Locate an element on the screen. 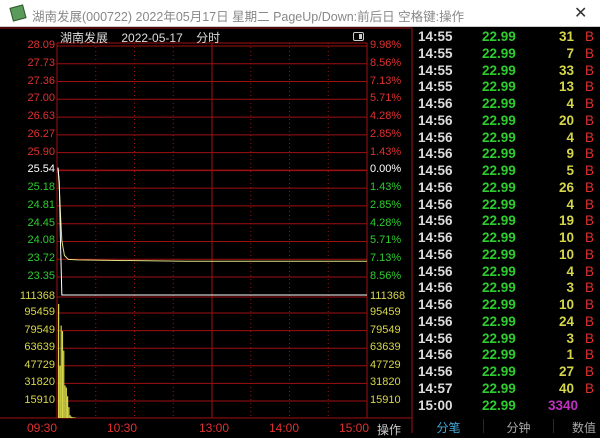 The height and width of the screenshot is (438, 600). tab-ticks: 分笔 is located at coordinates (449, 427).